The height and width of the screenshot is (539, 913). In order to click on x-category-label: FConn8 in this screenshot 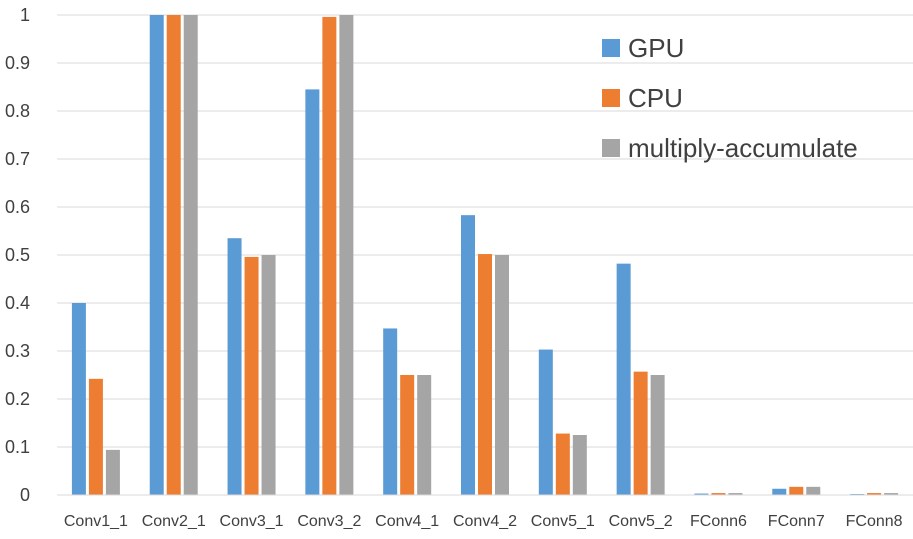, I will do `click(874, 521)`.